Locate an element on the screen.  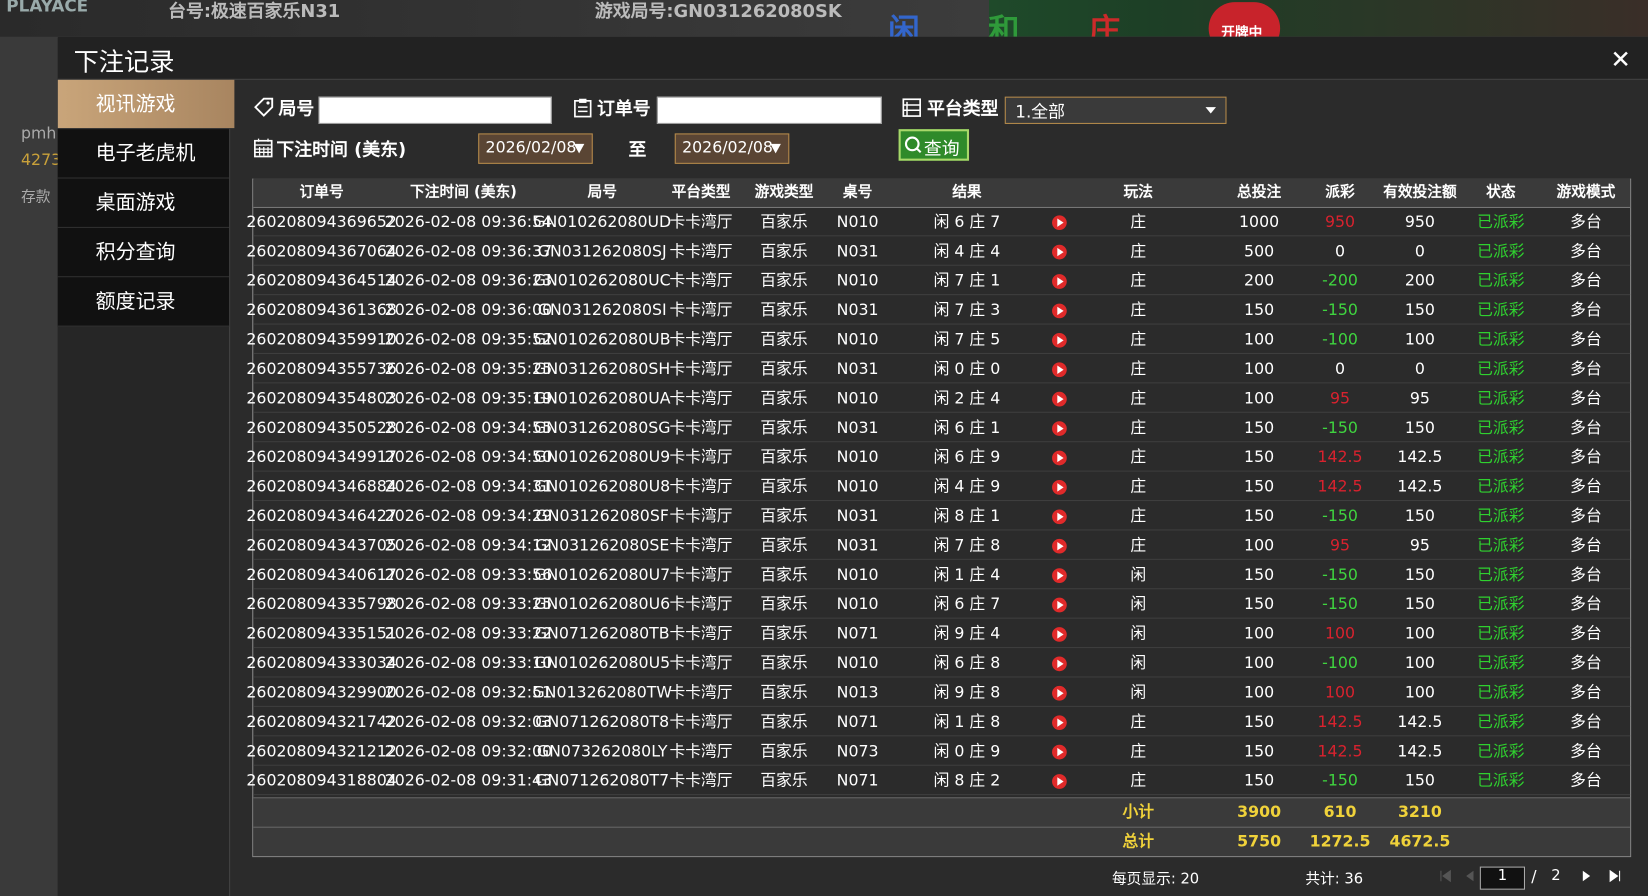
cell-time: 2026-02-08 09:34:50 is located at coordinates (468, 457).